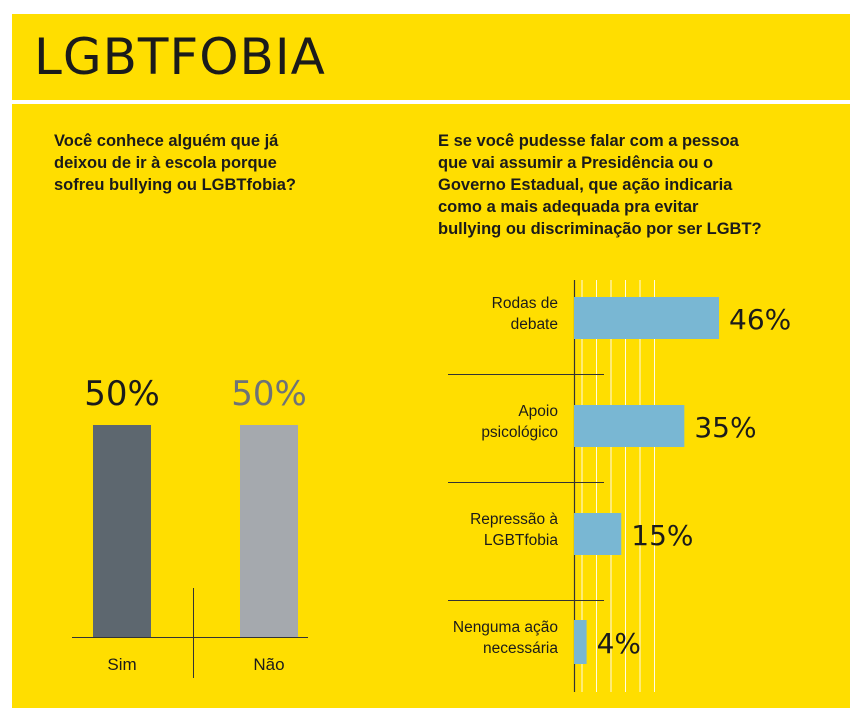  Describe the element at coordinates (122, 531) in the screenshot. I see `bar-sim` at that location.